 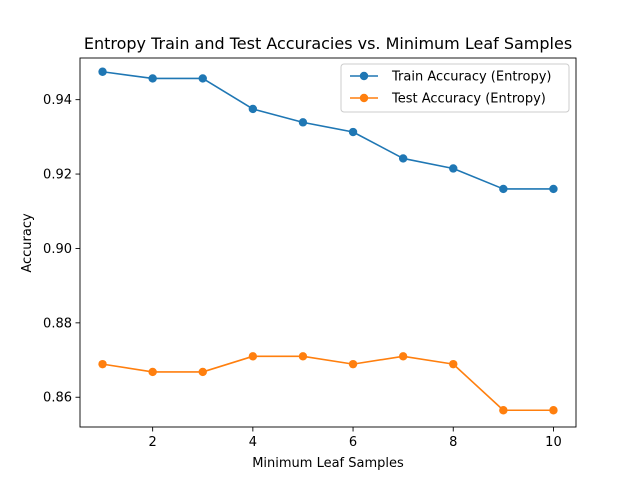 What do you see at coordinates (328, 463) in the screenshot?
I see `x-axis-label: Minimum Leaf Samples` at bounding box center [328, 463].